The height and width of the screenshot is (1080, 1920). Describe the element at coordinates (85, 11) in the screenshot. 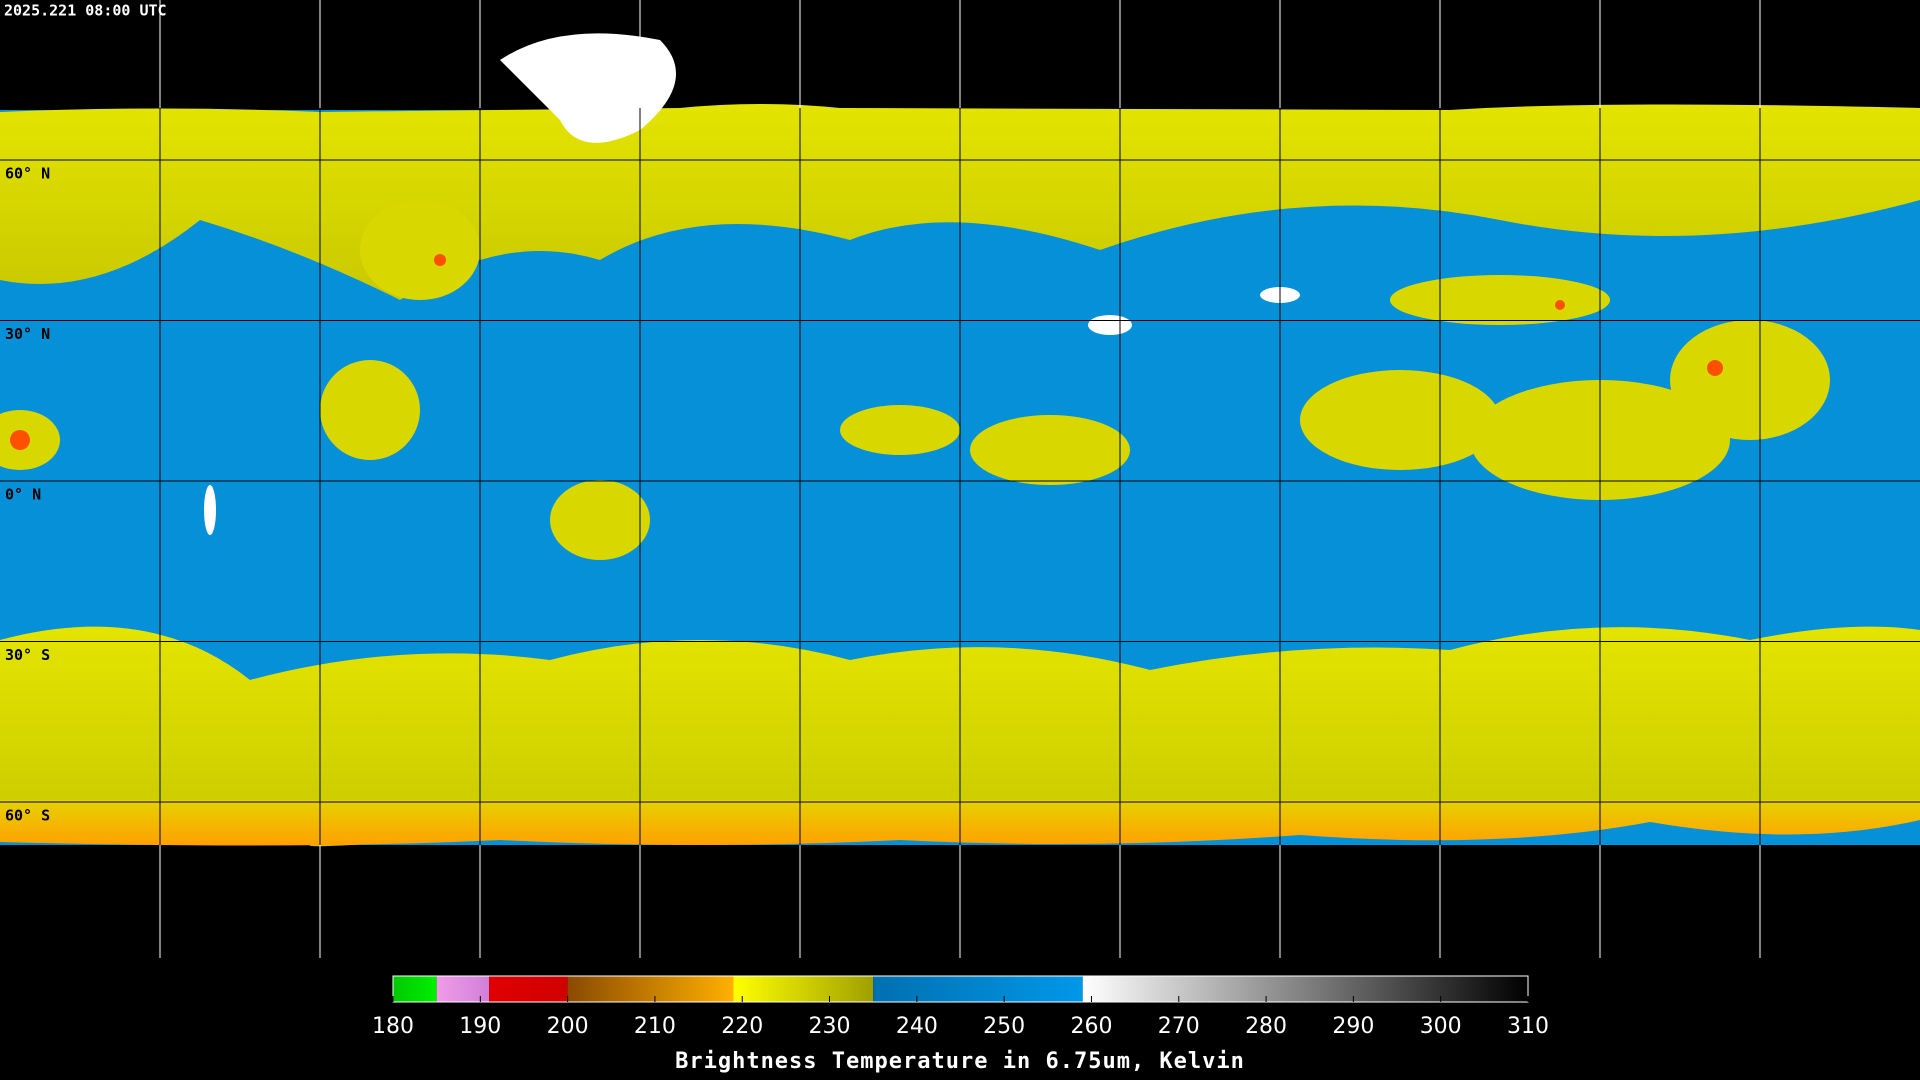

I see `timestamp: 2025.221 08:00 UTC` at that location.